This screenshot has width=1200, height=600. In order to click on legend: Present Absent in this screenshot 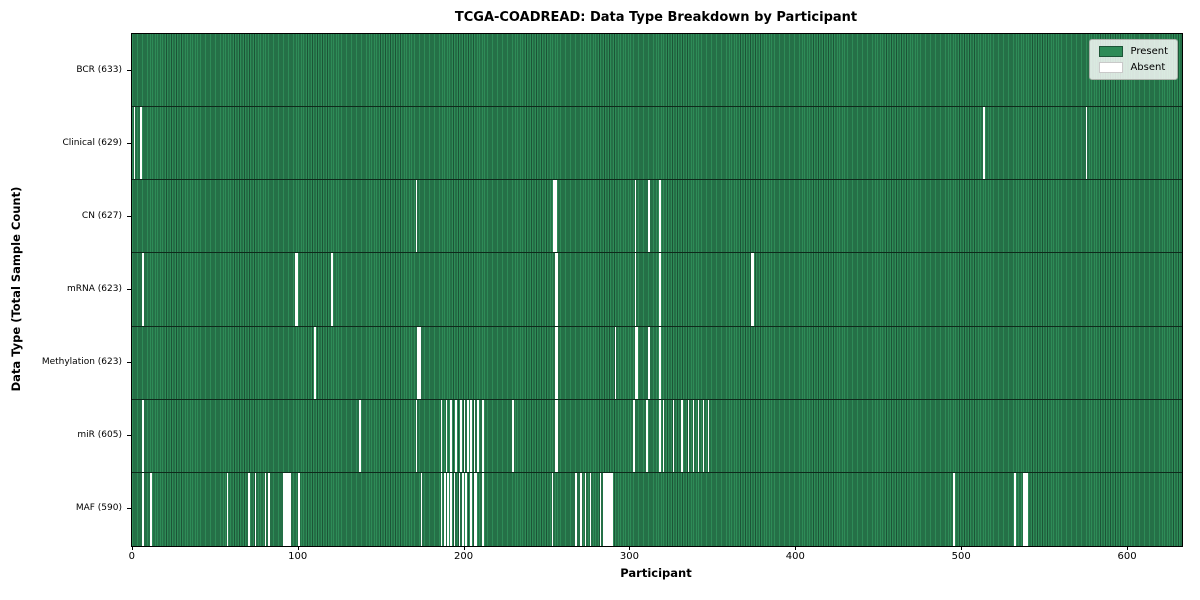, I will do `click(1133, 59)`.